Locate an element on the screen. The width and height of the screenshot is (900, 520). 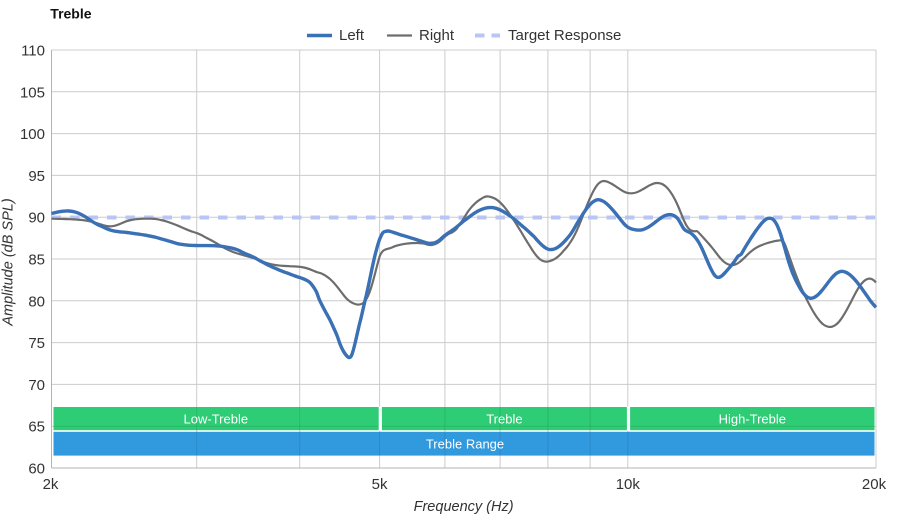
svg-text: 90 is located at coordinates (36, 218).